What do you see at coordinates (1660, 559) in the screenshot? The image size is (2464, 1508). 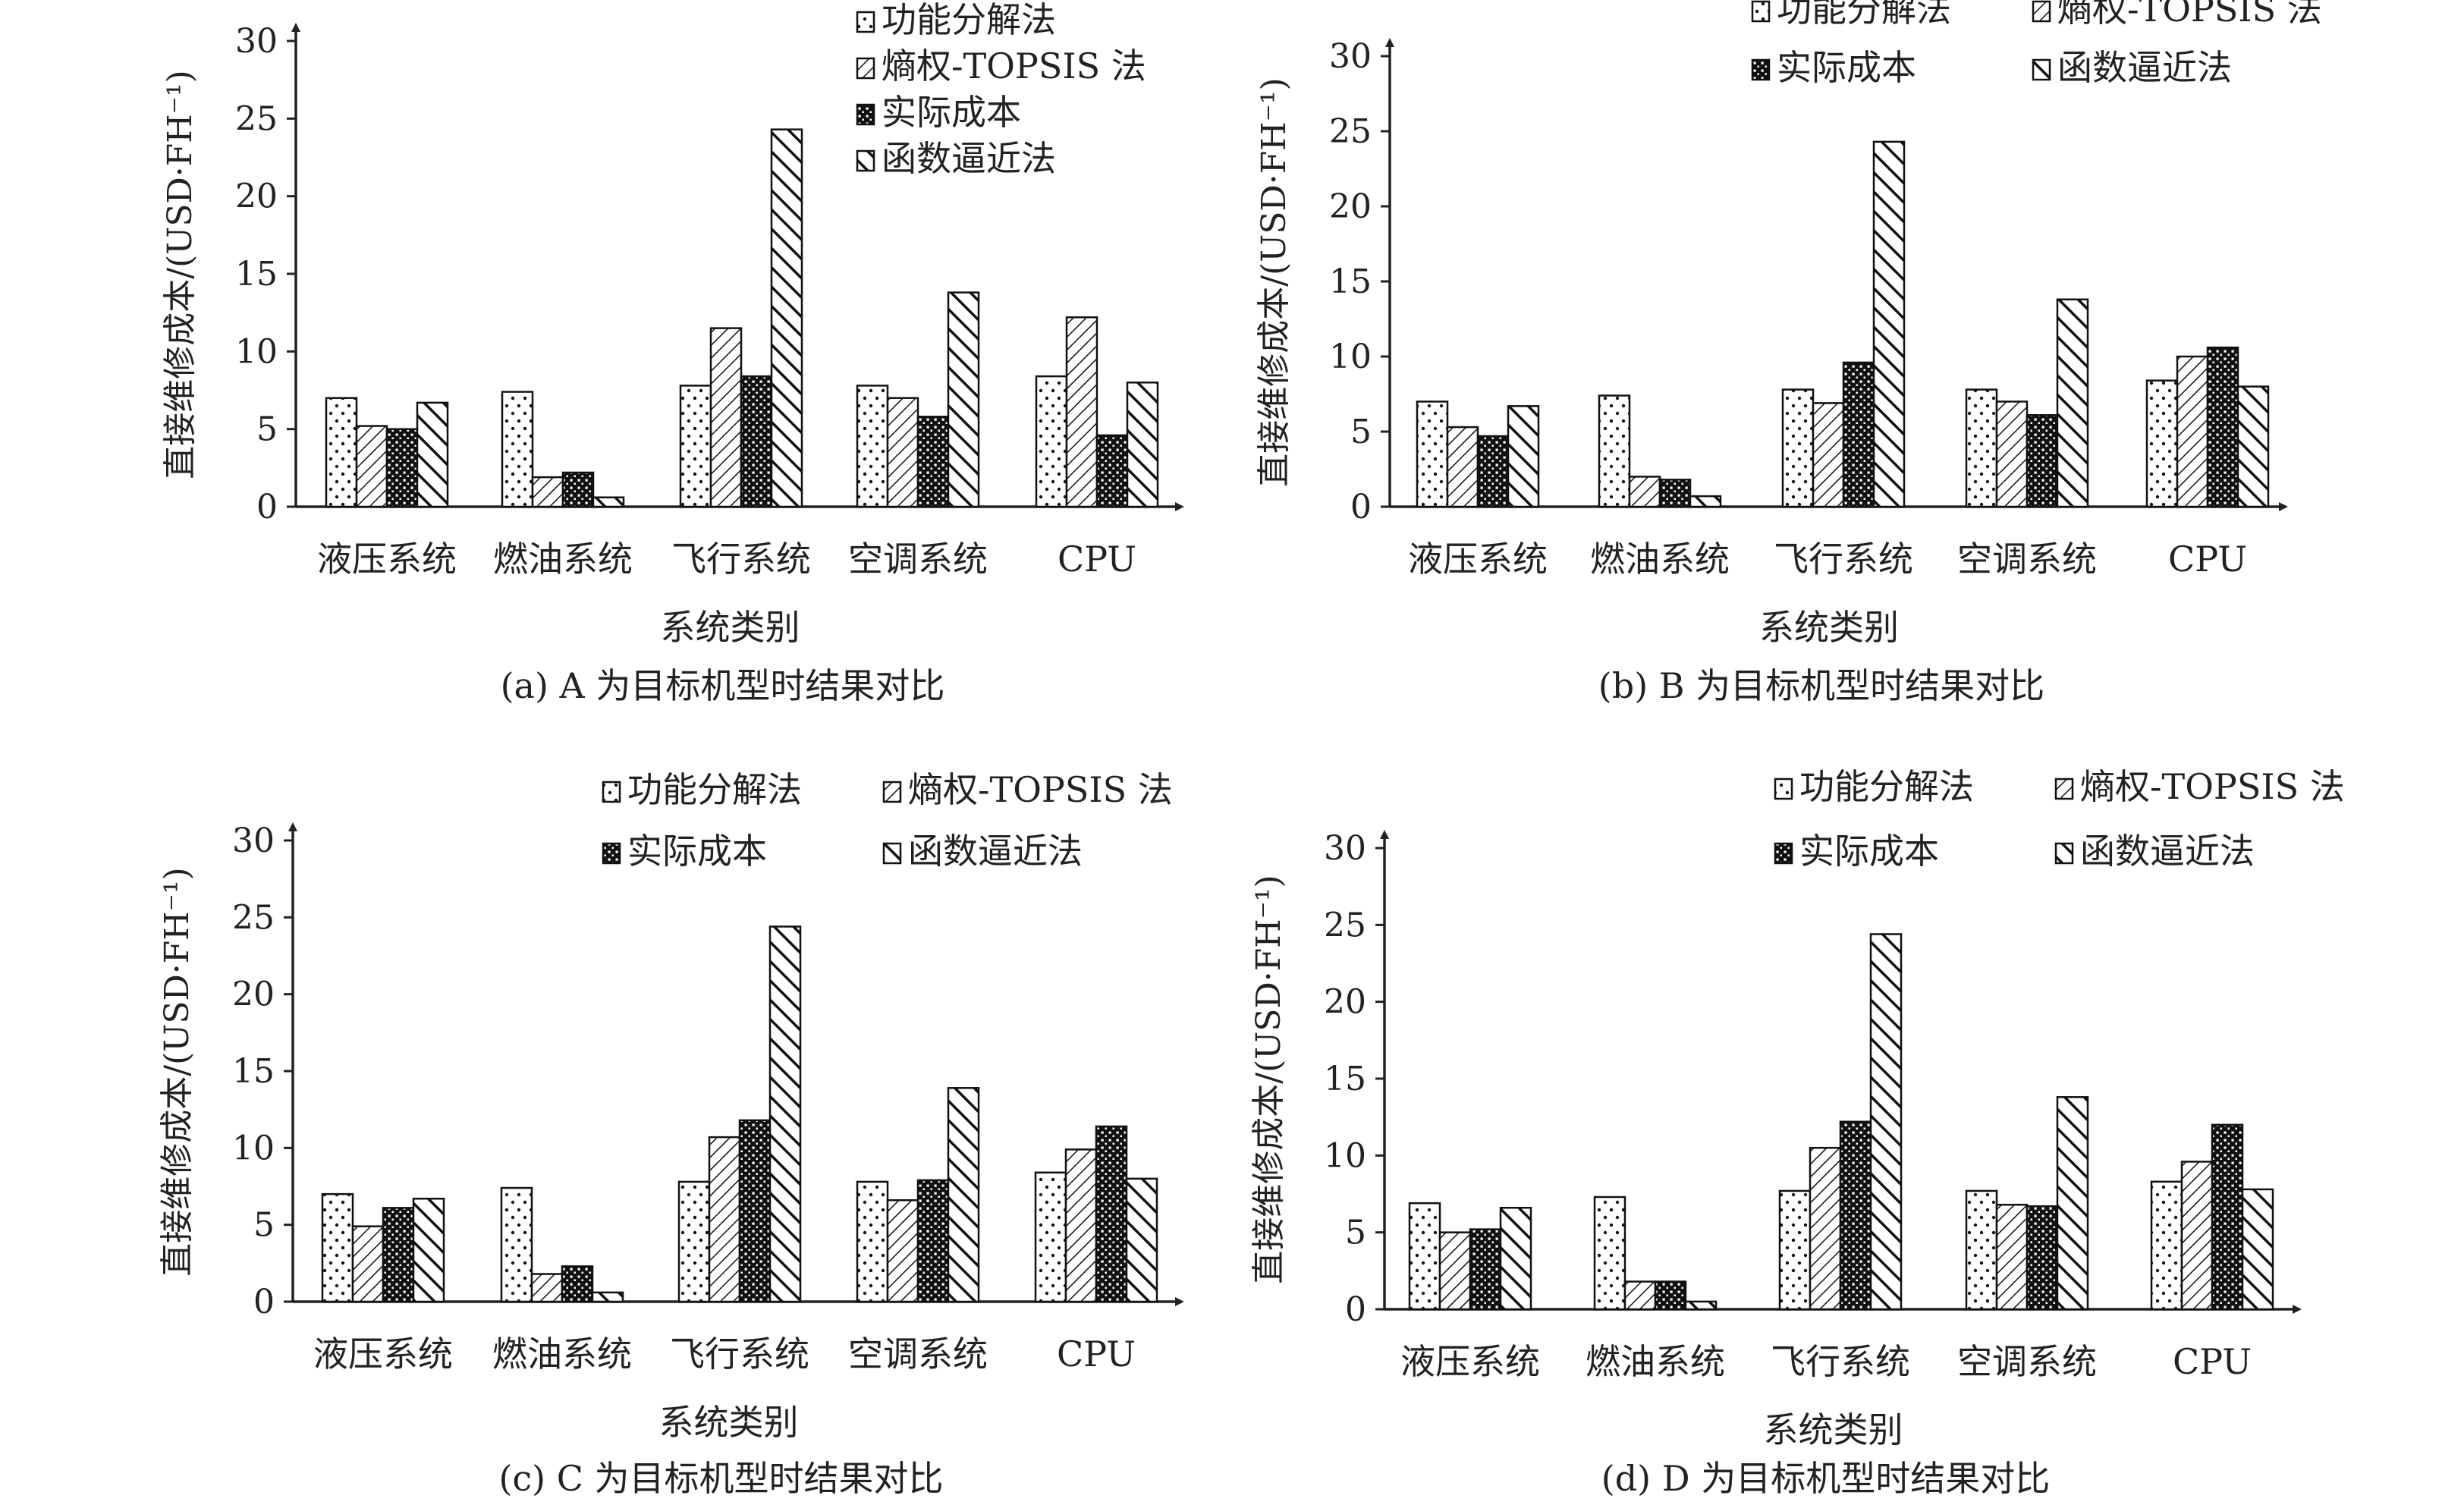 I see `x-tick-label: 燃油系统` at bounding box center [1660, 559].